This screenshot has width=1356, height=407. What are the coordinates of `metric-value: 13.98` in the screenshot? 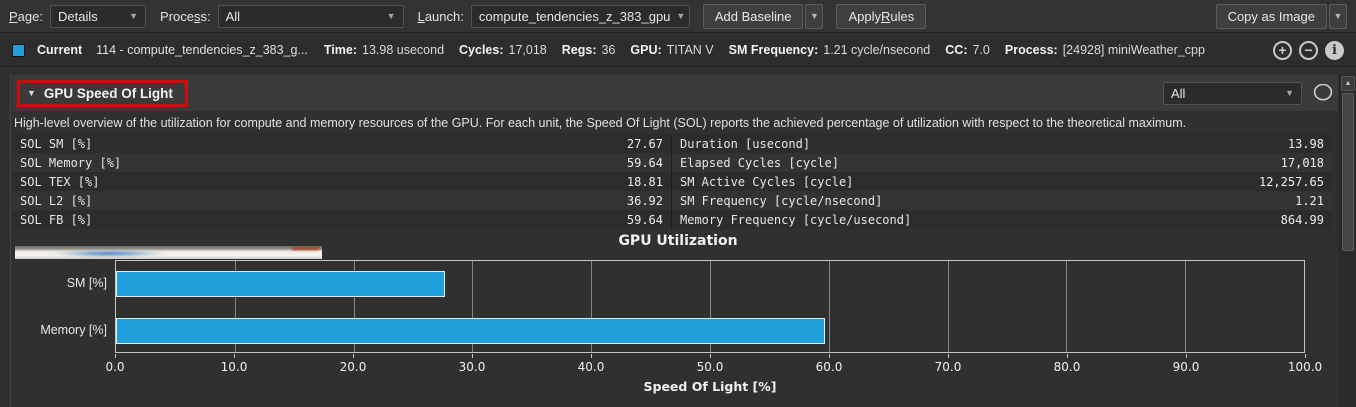 It's located at (1305, 143).